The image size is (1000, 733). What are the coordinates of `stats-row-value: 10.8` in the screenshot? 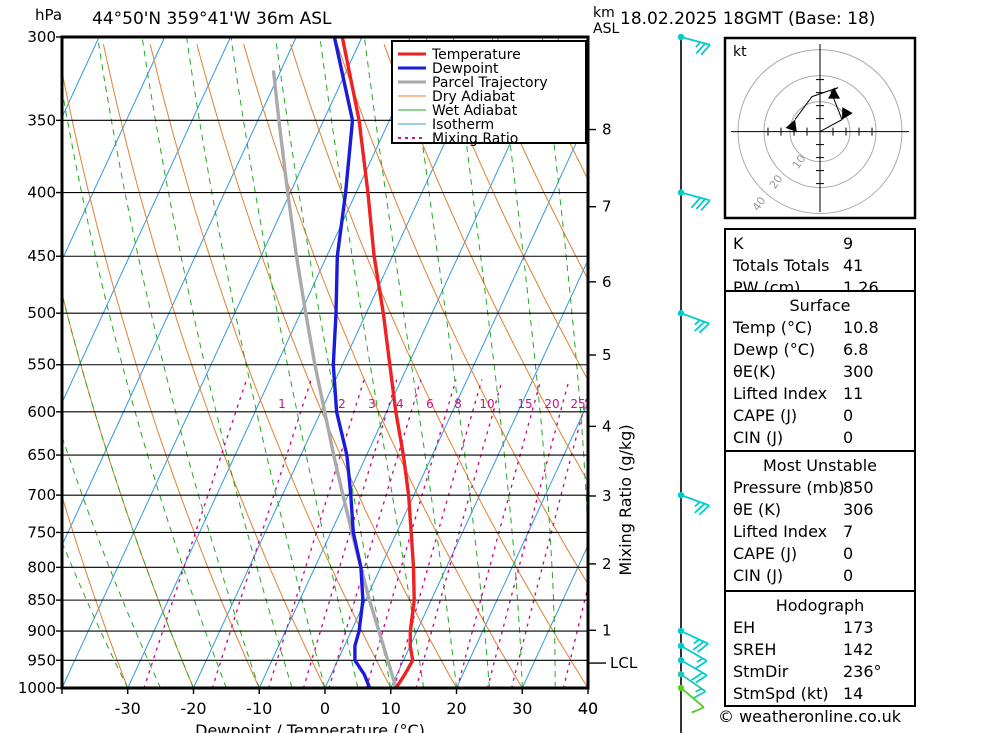 It's located at (861, 327).